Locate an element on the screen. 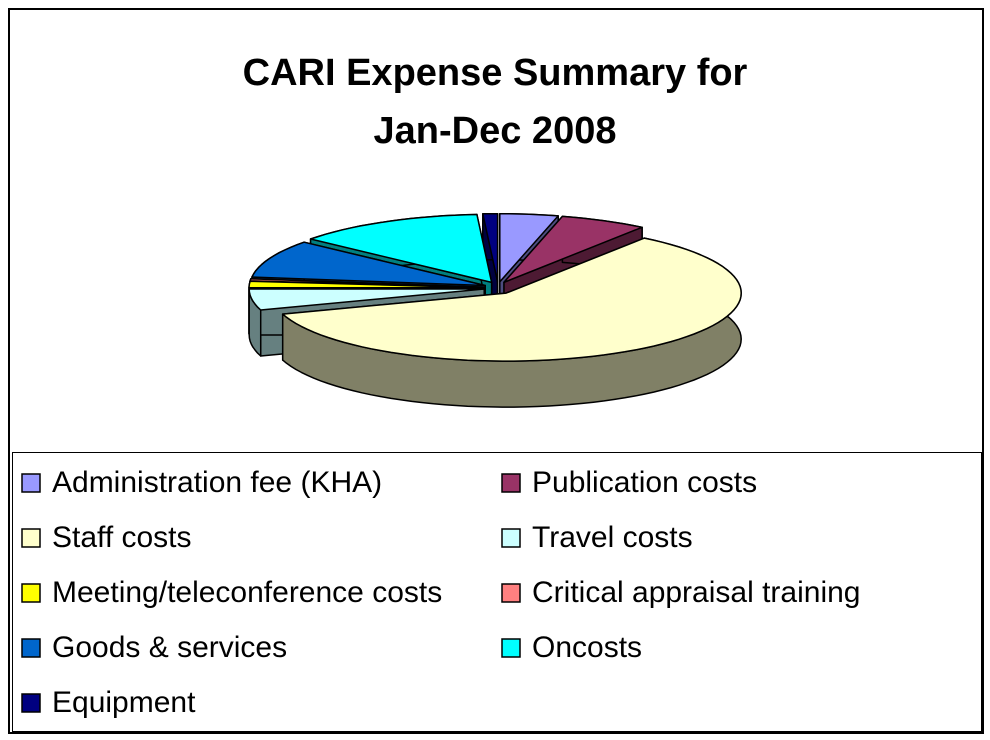 The height and width of the screenshot is (740, 990). legend-label: Staff costs is located at coordinates (122, 537).